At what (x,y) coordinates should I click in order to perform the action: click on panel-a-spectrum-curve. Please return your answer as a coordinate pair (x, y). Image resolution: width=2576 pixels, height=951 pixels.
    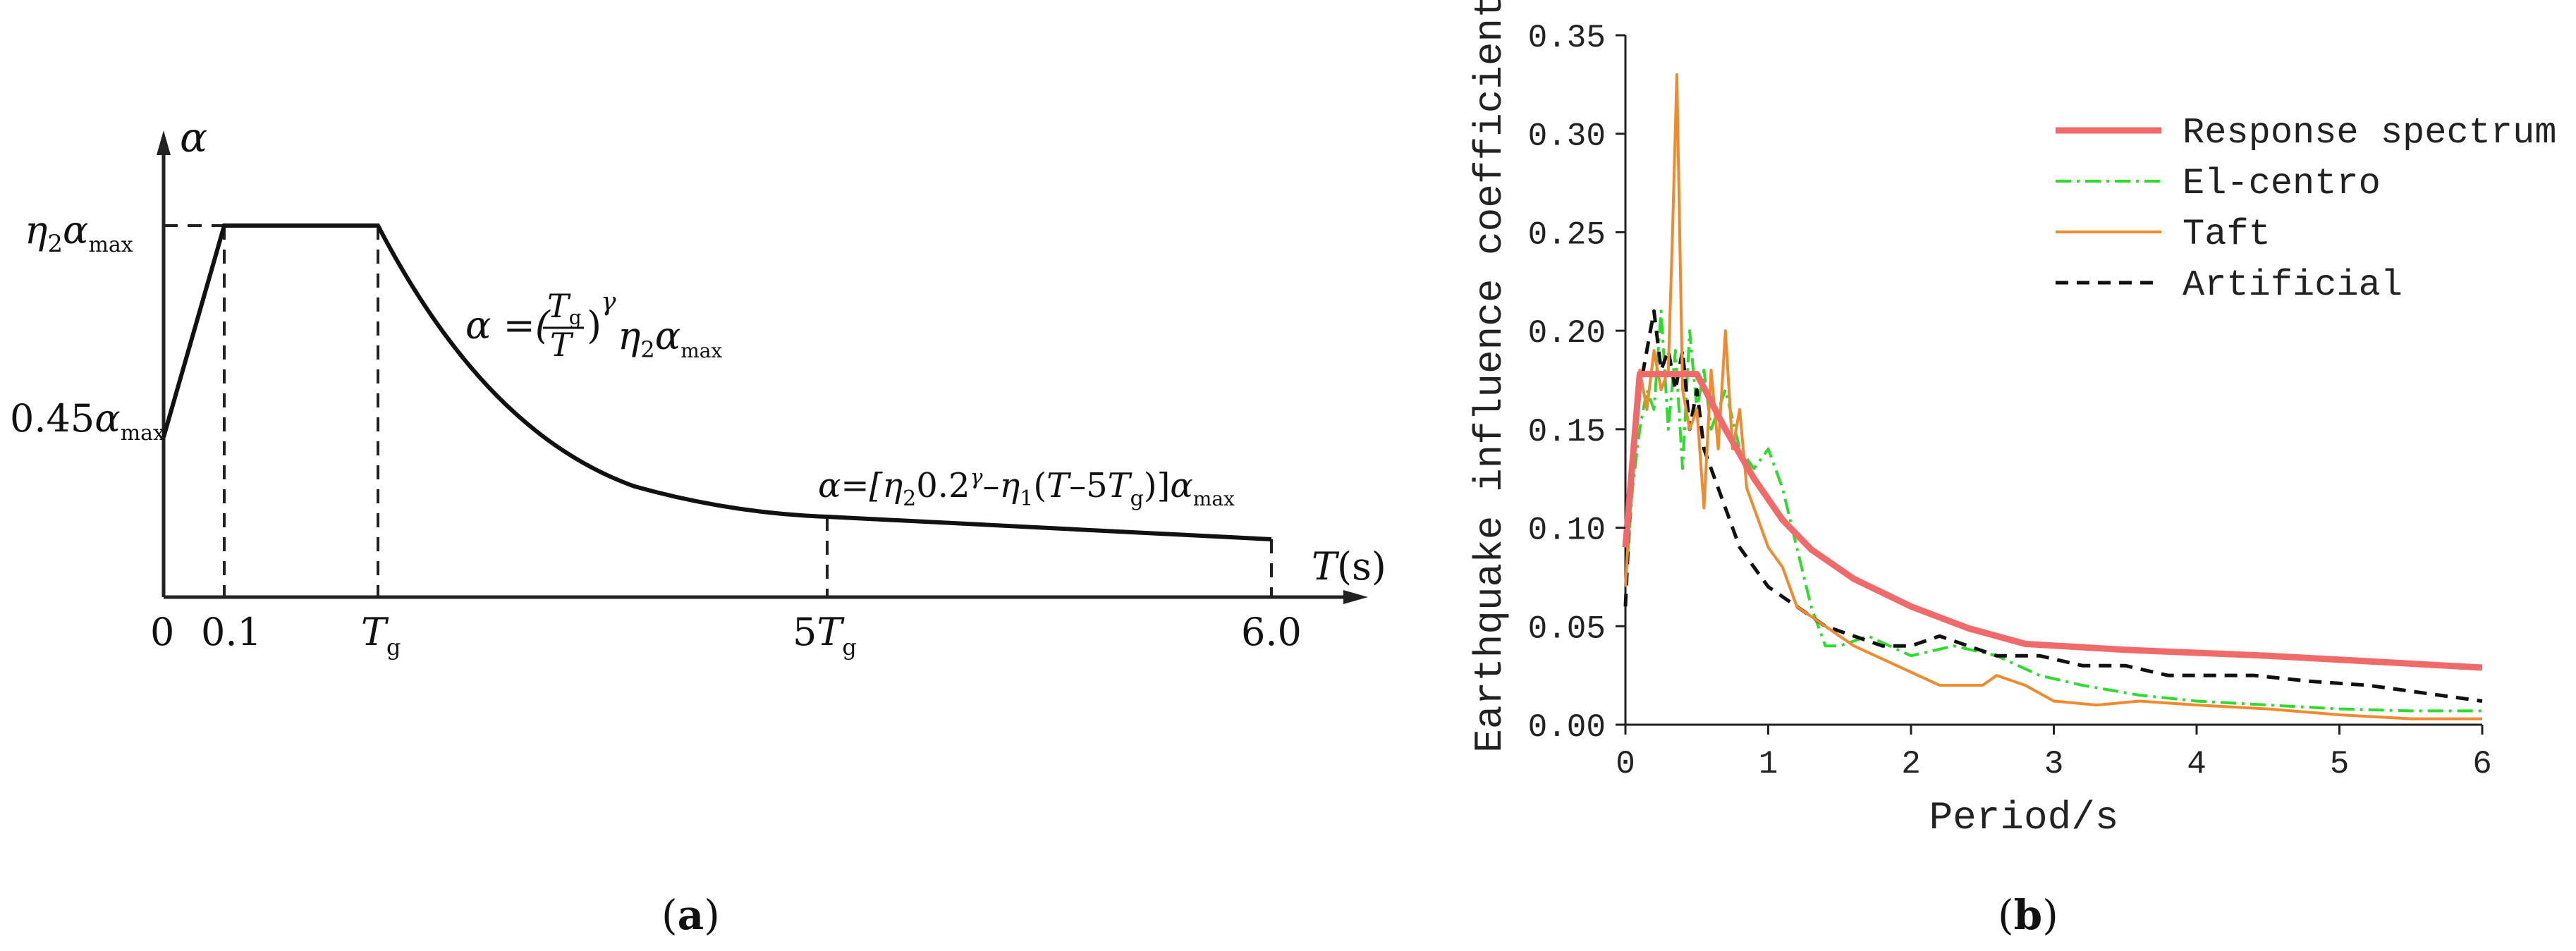
    Looking at the image, I should click on (717, 382).